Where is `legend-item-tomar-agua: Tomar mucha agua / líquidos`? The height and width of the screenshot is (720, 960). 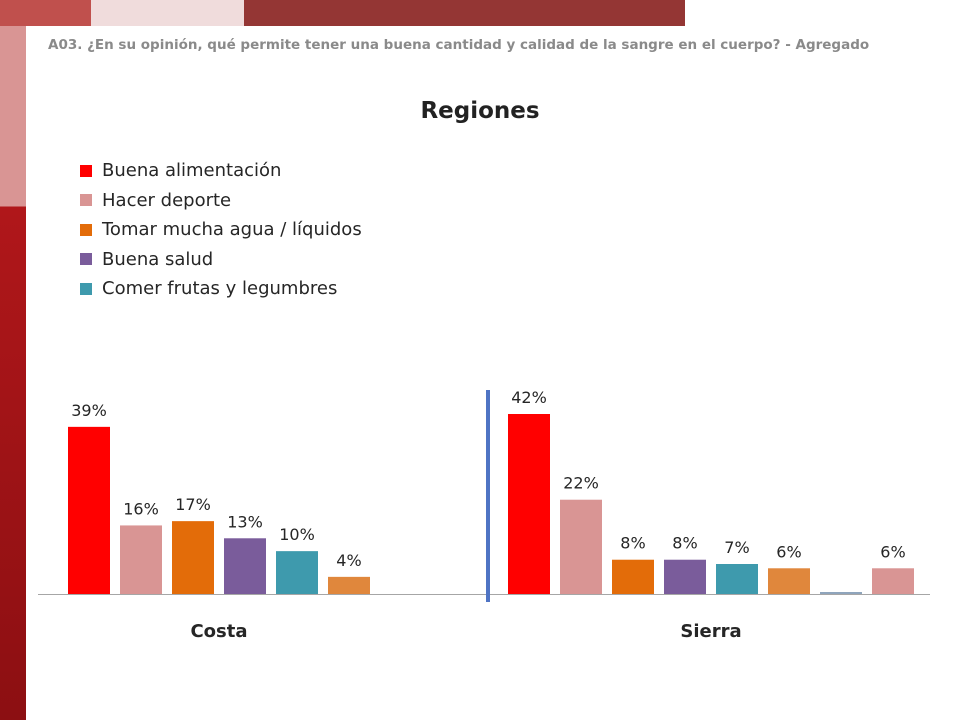
legend-item-tomar-agua: Tomar mucha agua / líquidos is located at coordinates (221, 230).